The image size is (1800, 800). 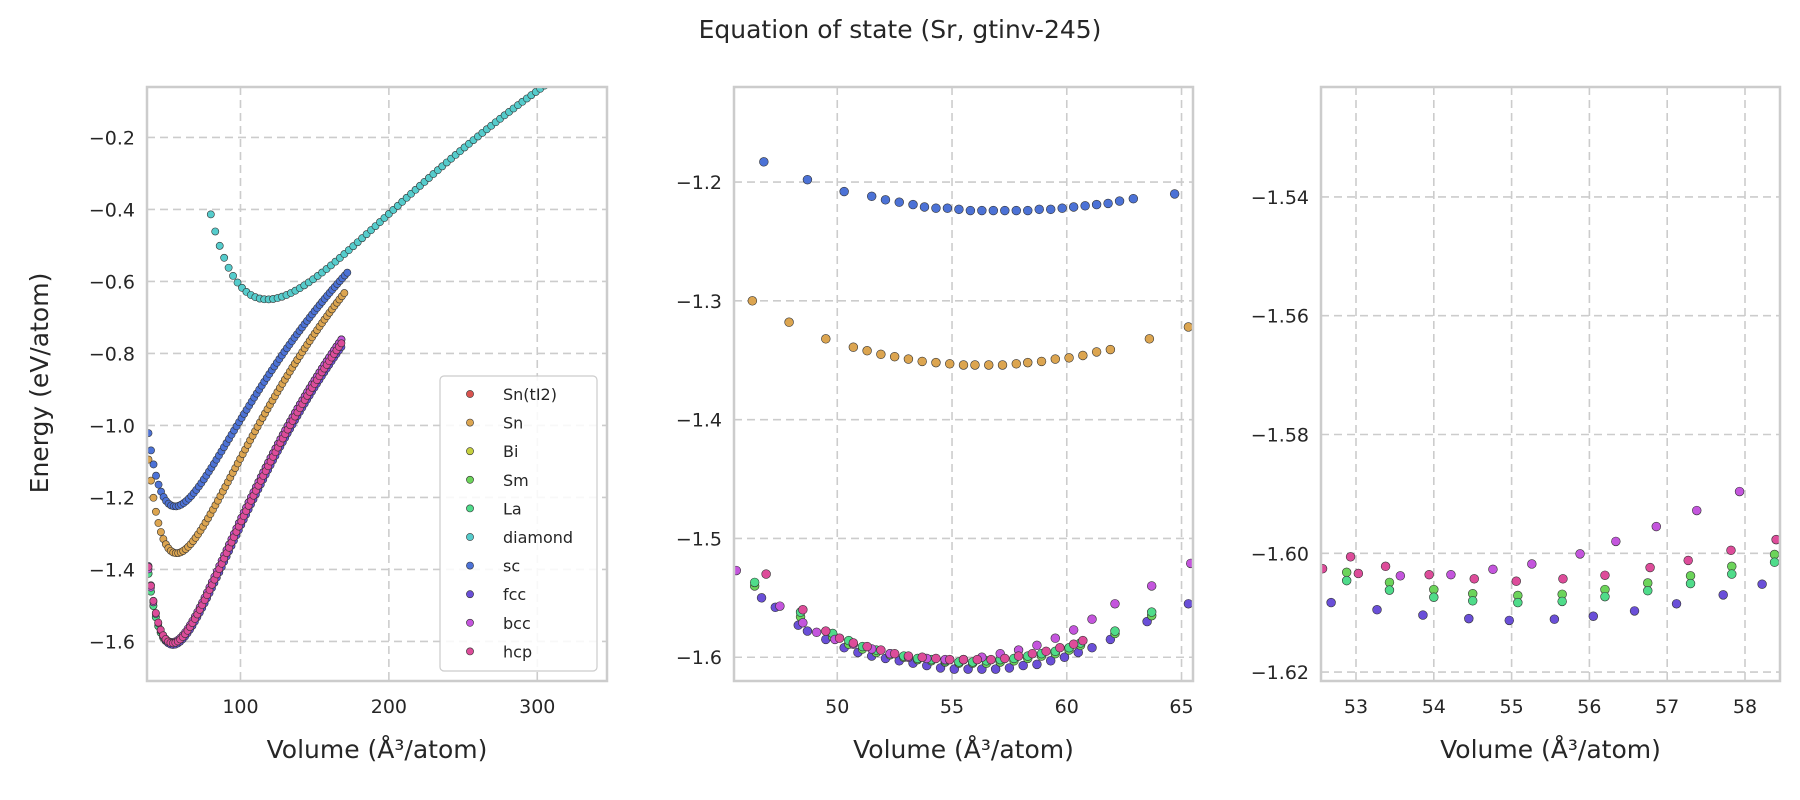 I want to click on x-tick-label: 60, so click(x=1067, y=707).